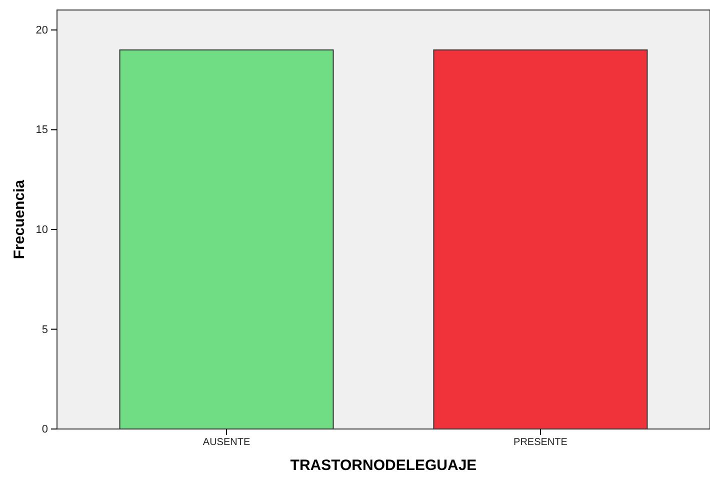  Describe the element at coordinates (42, 230) in the screenshot. I see `y-tick-label: 10` at that location.